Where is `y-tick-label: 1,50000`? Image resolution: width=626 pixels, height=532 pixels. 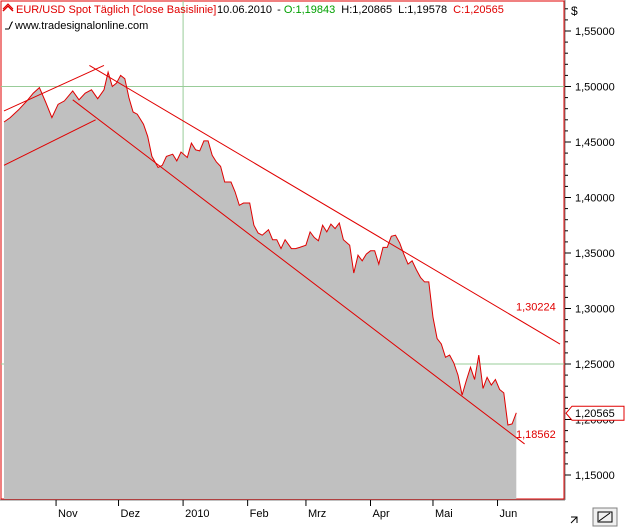
y-tick-label: 1,50000 is located at coordinates (595, 88).